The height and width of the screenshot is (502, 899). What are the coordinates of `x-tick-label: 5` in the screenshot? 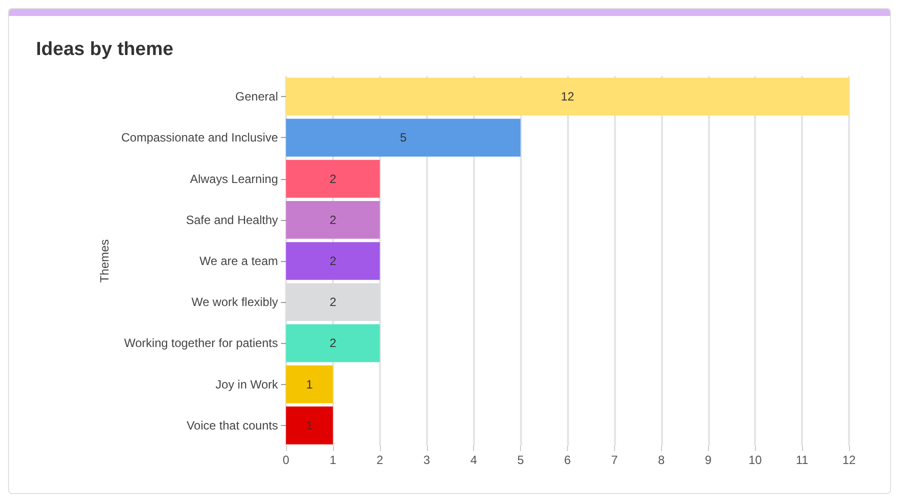 It's located at (520, 460).